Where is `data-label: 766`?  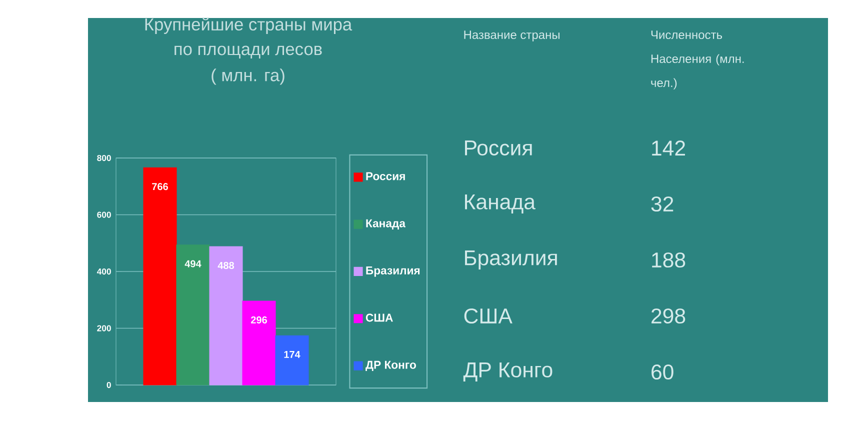 data-label: 766 is located at coordinates (160, 186).